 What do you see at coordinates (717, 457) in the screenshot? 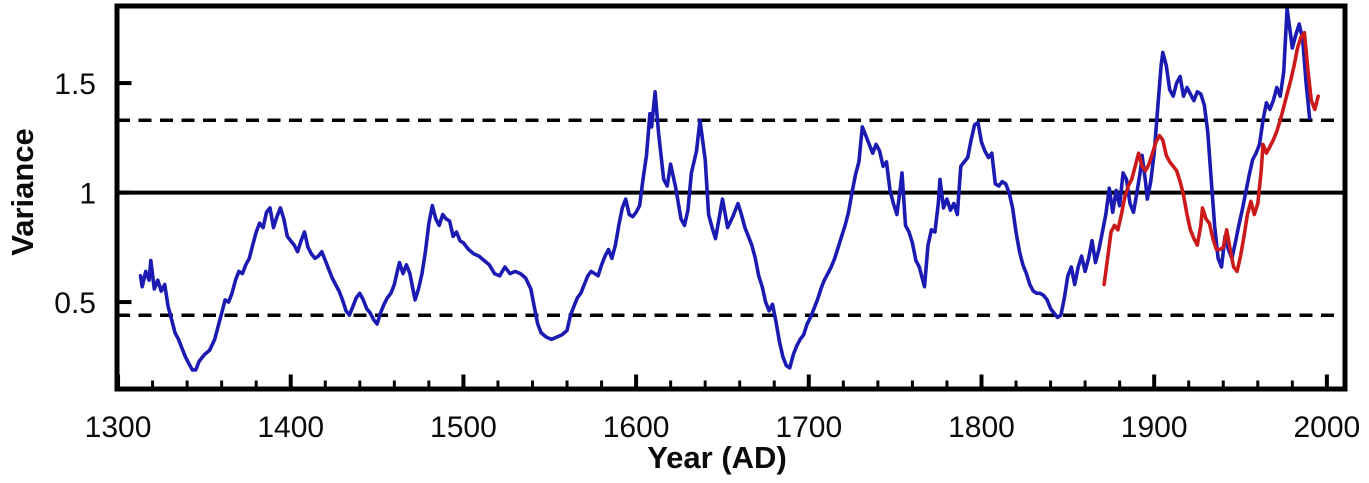
I see `x-axis-title: Year (AD)` at bounding box center [717, 457].